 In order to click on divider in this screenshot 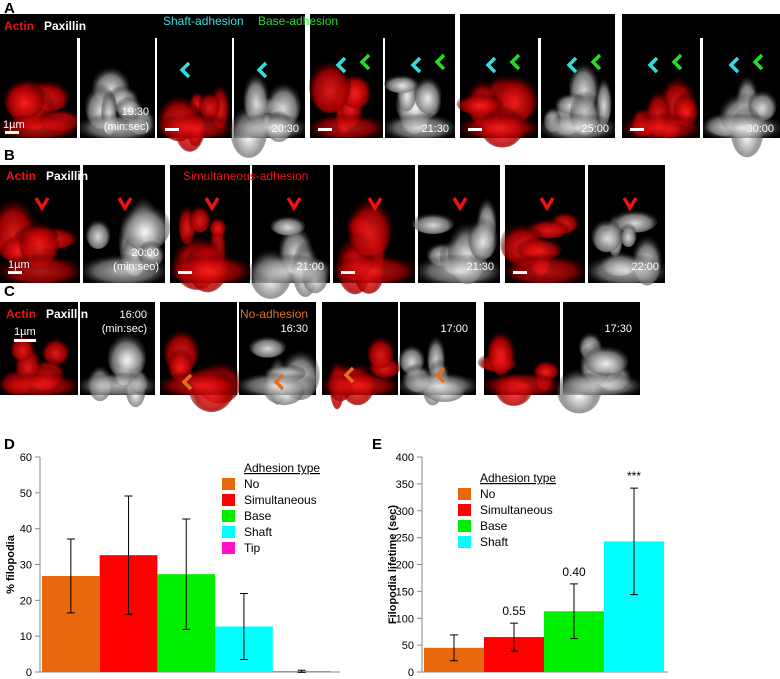, I will do `click(78, 88)`.